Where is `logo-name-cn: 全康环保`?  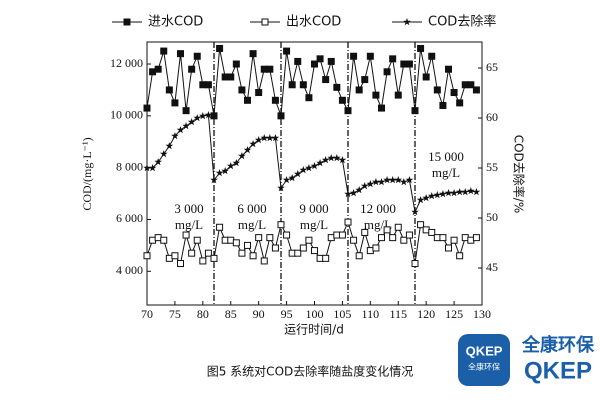
logo-name-cn: 全康环保 is located at coordinates (558, 345).